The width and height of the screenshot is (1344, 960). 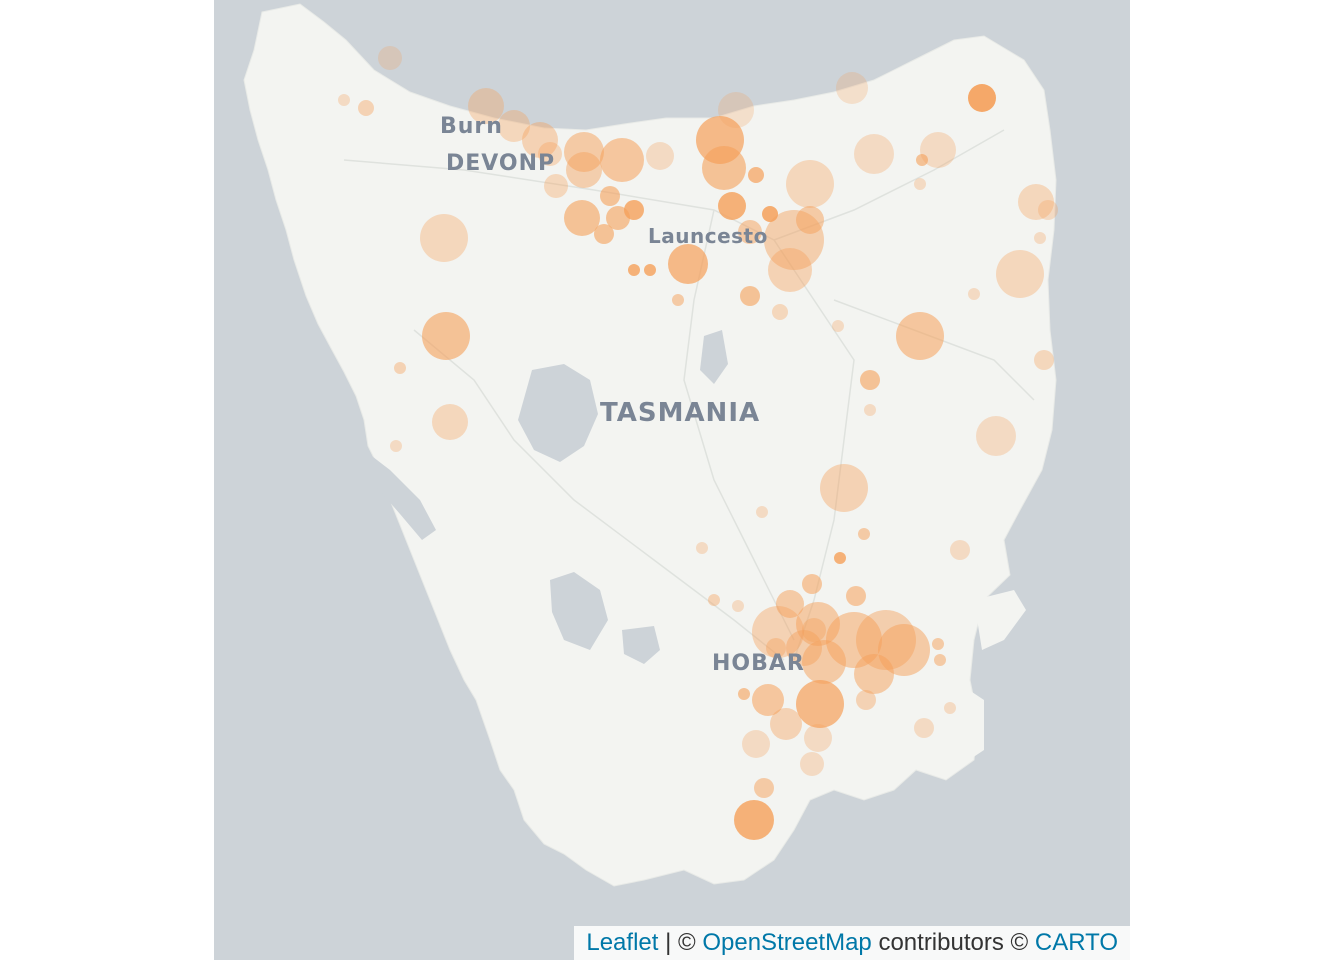 What do you see at coordinates (708, 236) in the screenshot?
I see `label-launceston: Launcesto` at bounding box center [708, 236].